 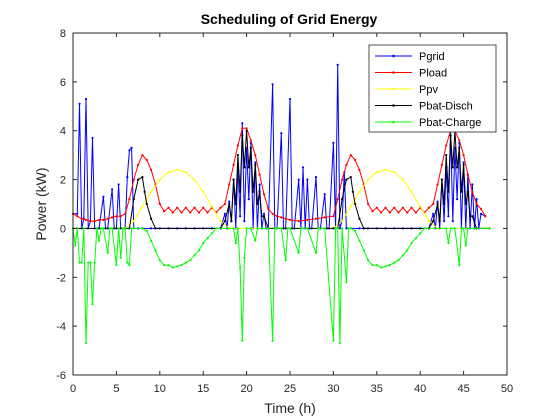 What do you see at coordinates (63, 83) in the screenshot?
I see `y-tick-label: 6` at bounding box center [63, 83].